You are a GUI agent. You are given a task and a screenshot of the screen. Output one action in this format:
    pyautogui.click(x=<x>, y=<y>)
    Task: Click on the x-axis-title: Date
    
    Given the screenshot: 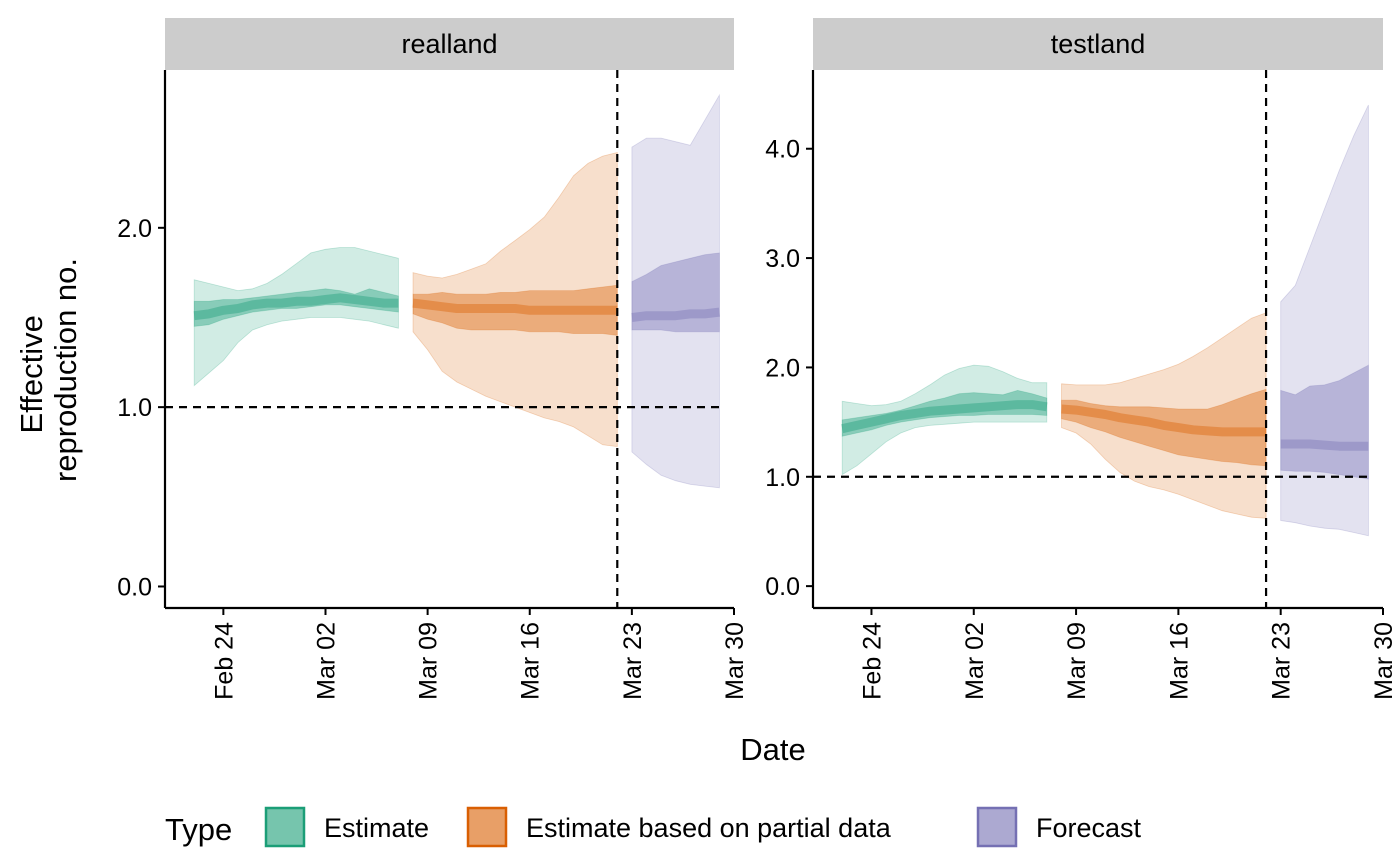 What is the action you would take?
    pyautogui.click(x=772, y=749)
    